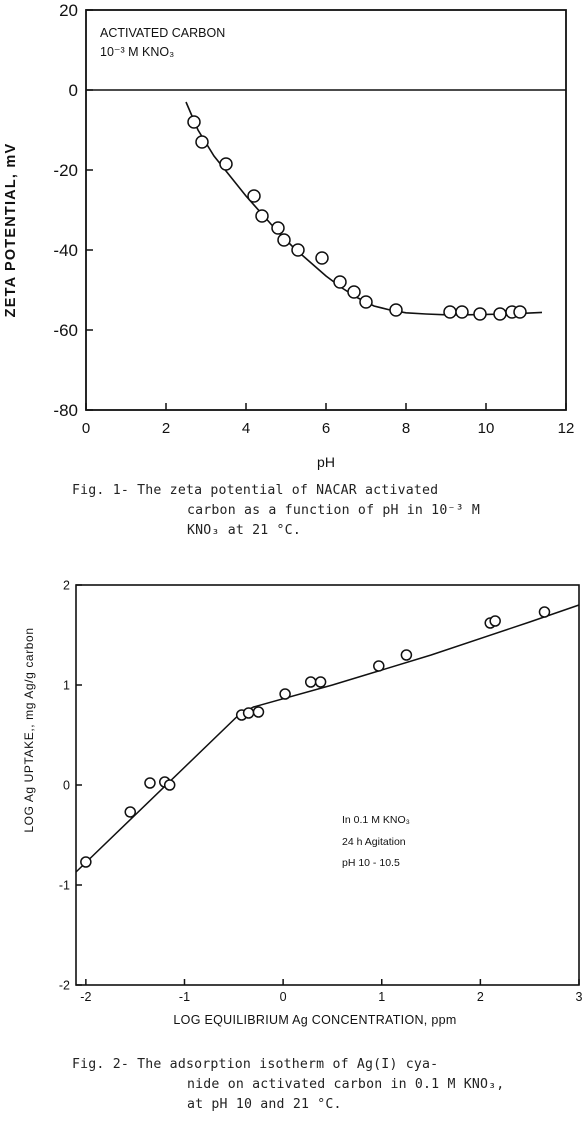  Describe the element at coordinates (264, 1104) in the screenshot. I see `figure-2-caption-line-3: at pH 10 and 21 °C.` at that location.